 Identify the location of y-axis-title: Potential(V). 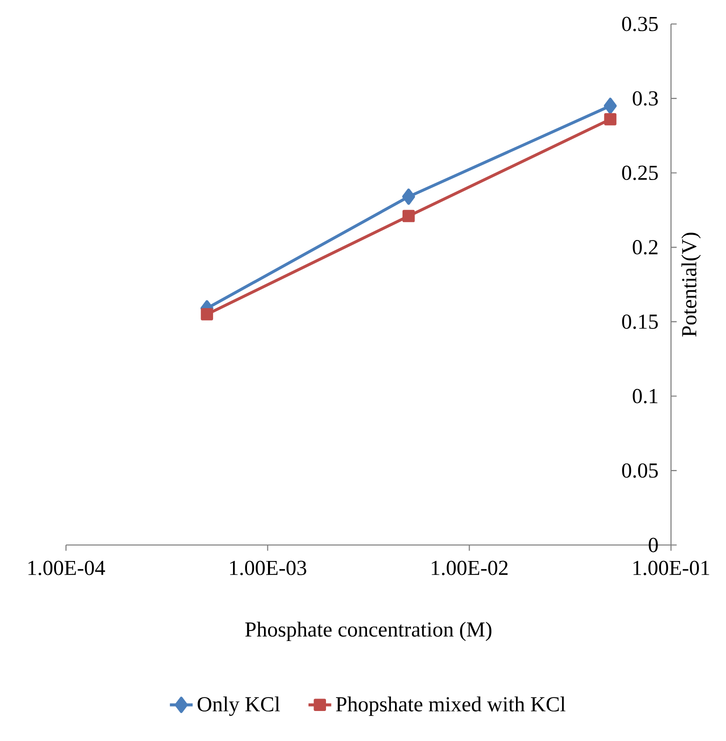
(691, 284).